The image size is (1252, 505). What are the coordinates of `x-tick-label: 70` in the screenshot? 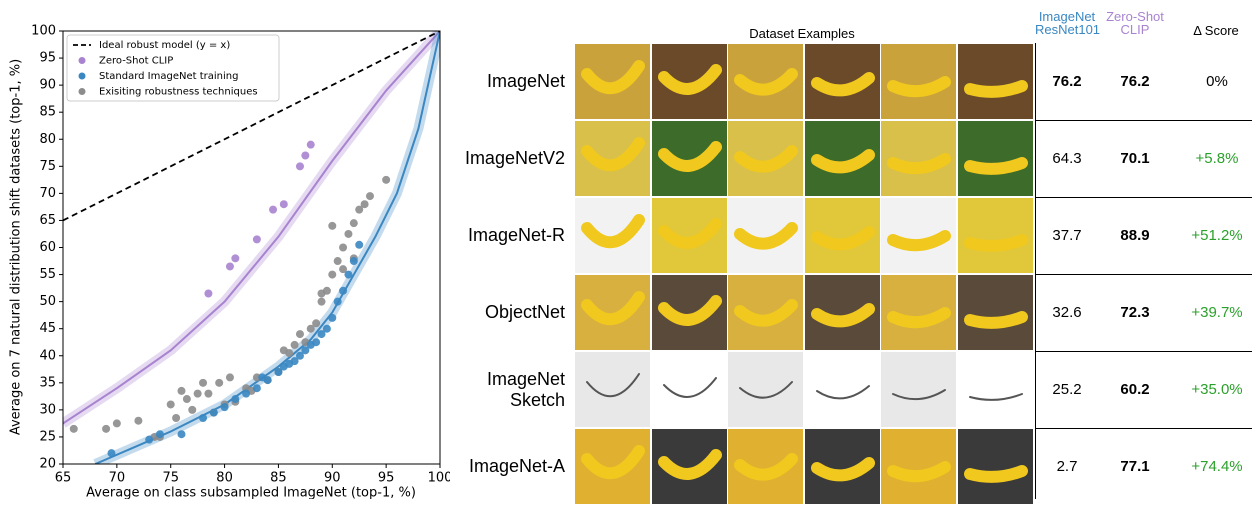 It's located at (117, 478).